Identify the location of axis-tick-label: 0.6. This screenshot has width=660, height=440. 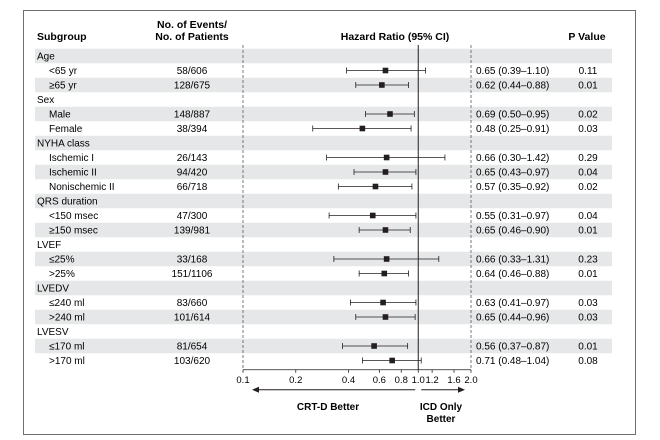
(379, 380).